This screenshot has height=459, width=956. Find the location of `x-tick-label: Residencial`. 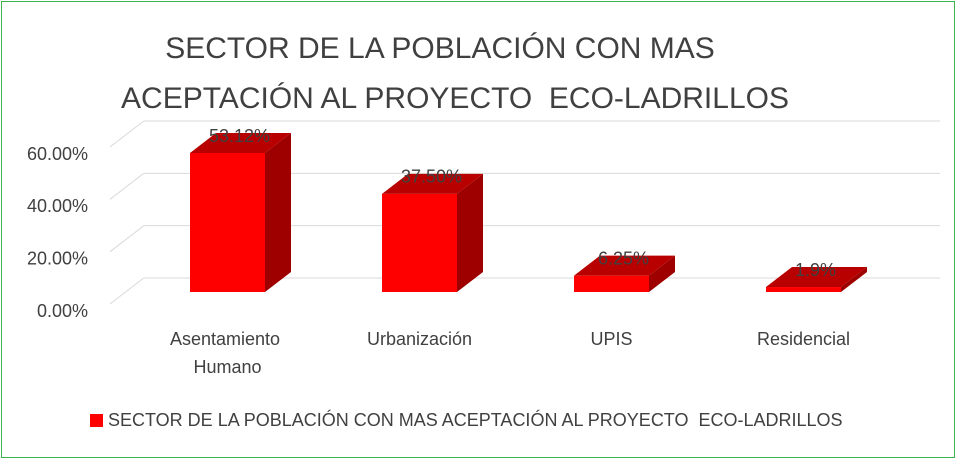

x-tick-label: Residencial is located at coordinates (803, 339).